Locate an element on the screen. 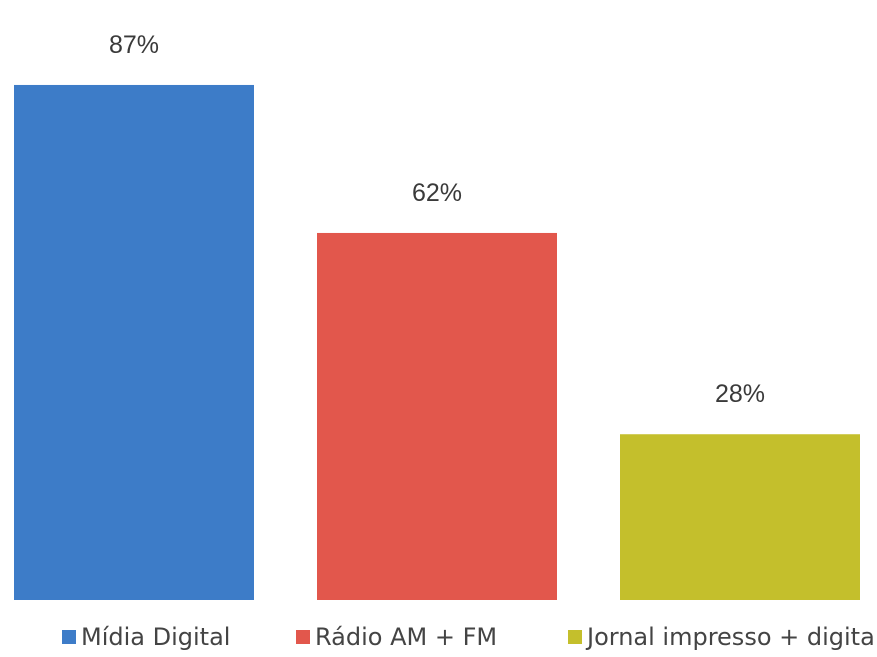  legend-label-2: Rádio AM + FM is located at coordinates (406, 637).